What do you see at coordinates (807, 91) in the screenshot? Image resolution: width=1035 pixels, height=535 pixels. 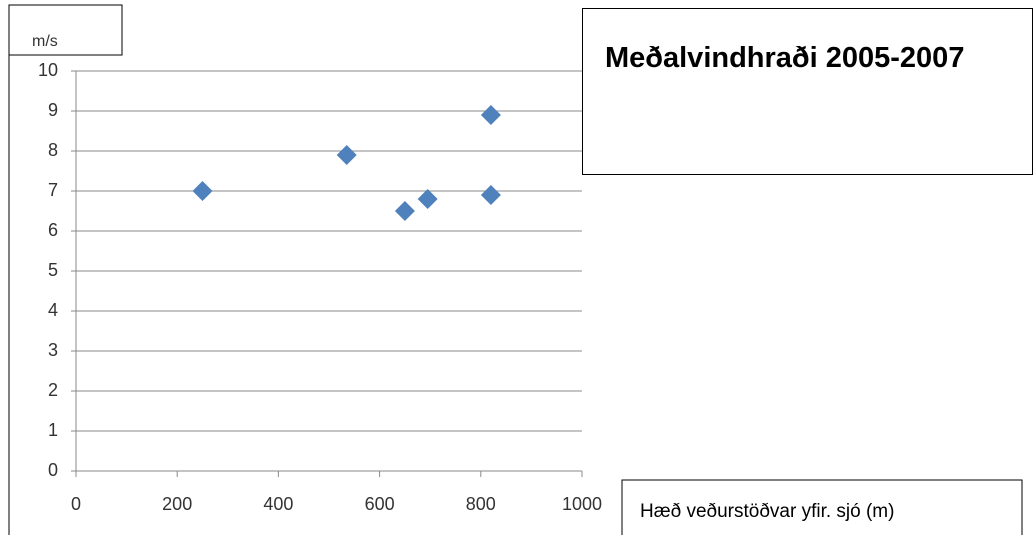 I see `chart-title: Meðalvindhraði 2005-2007` at bounding box center [807, 91].